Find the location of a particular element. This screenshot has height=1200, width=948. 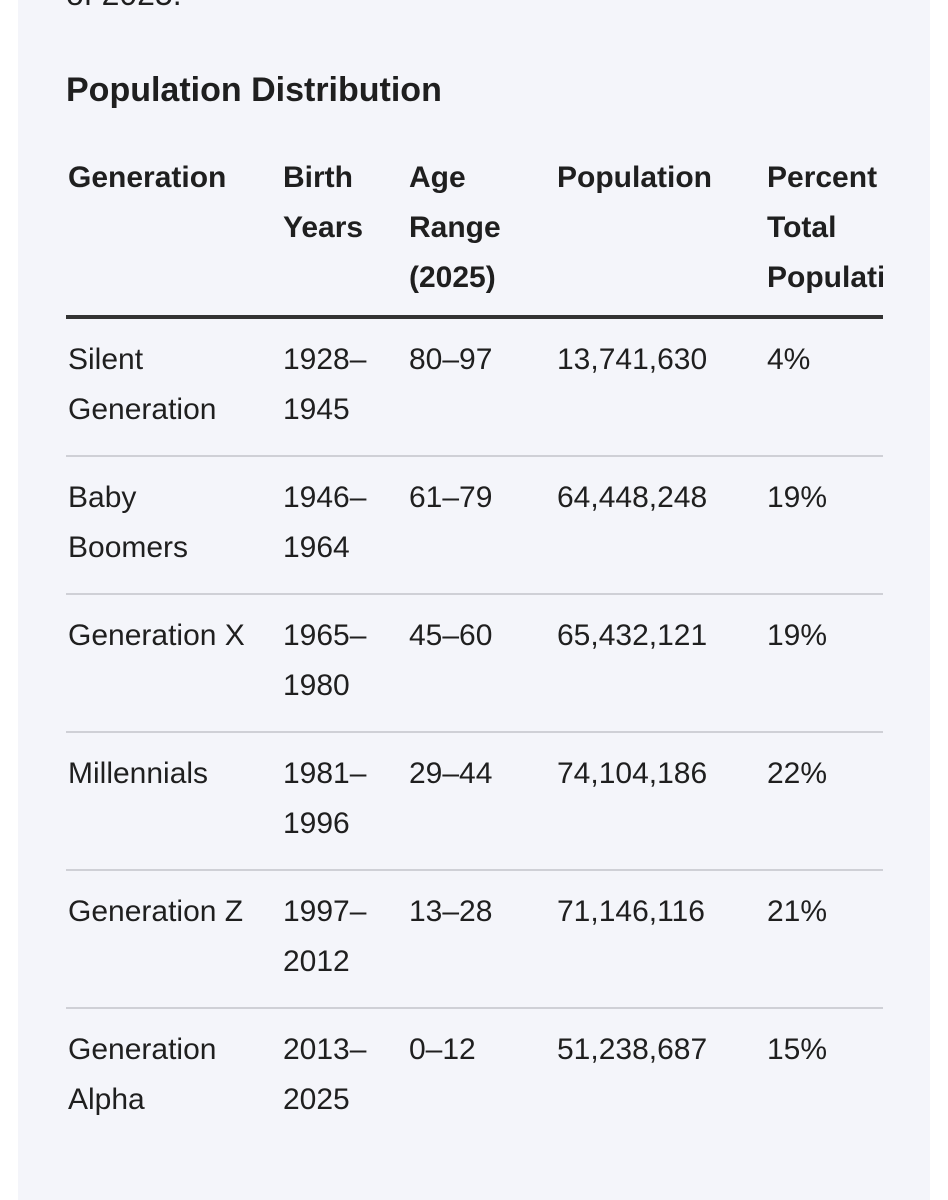

table-cell: 71,146,116 is located at coordinates (660, 939).